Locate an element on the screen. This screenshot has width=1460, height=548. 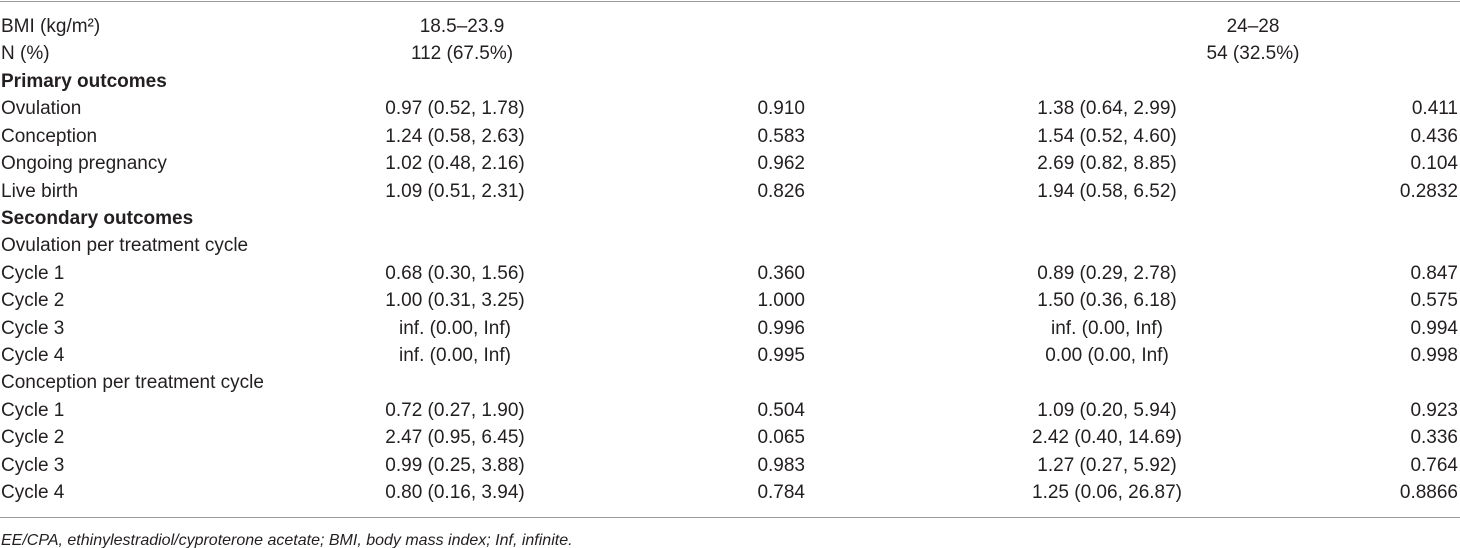
bottom-rule is located at coordinates (730, 517).